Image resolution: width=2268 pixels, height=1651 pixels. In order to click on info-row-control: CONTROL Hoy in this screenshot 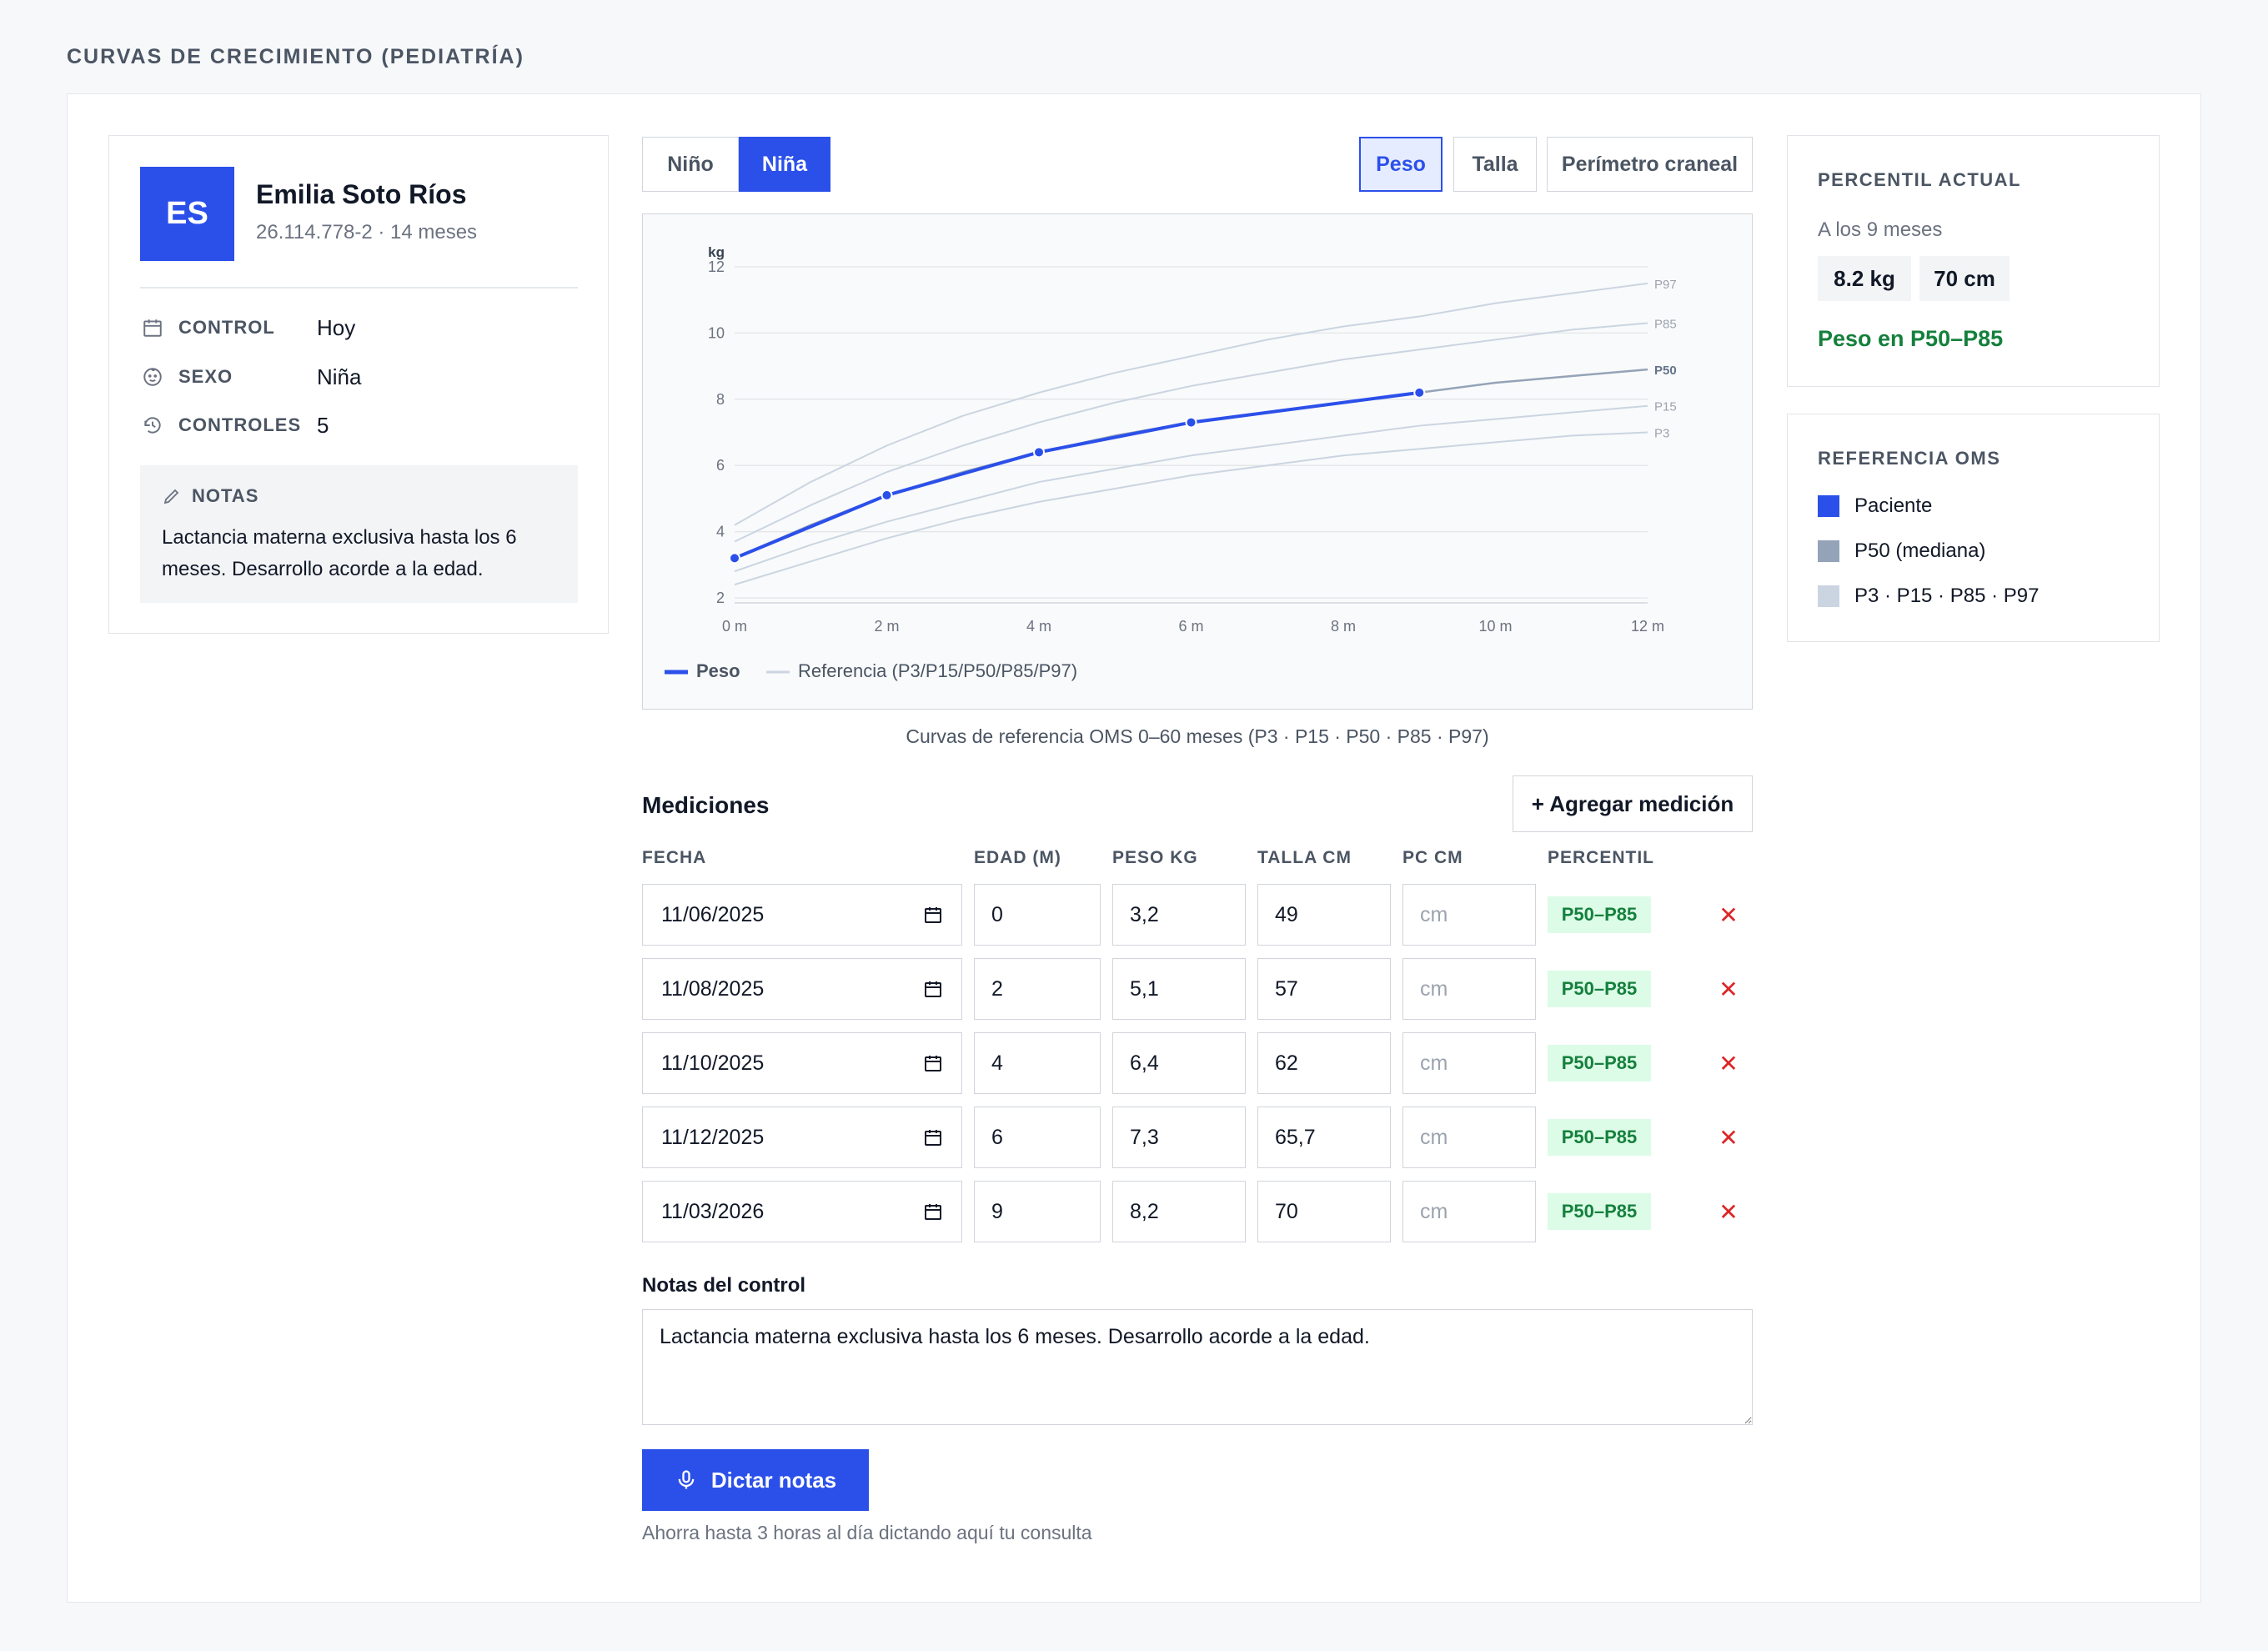, I will do `click(359, 327)`.